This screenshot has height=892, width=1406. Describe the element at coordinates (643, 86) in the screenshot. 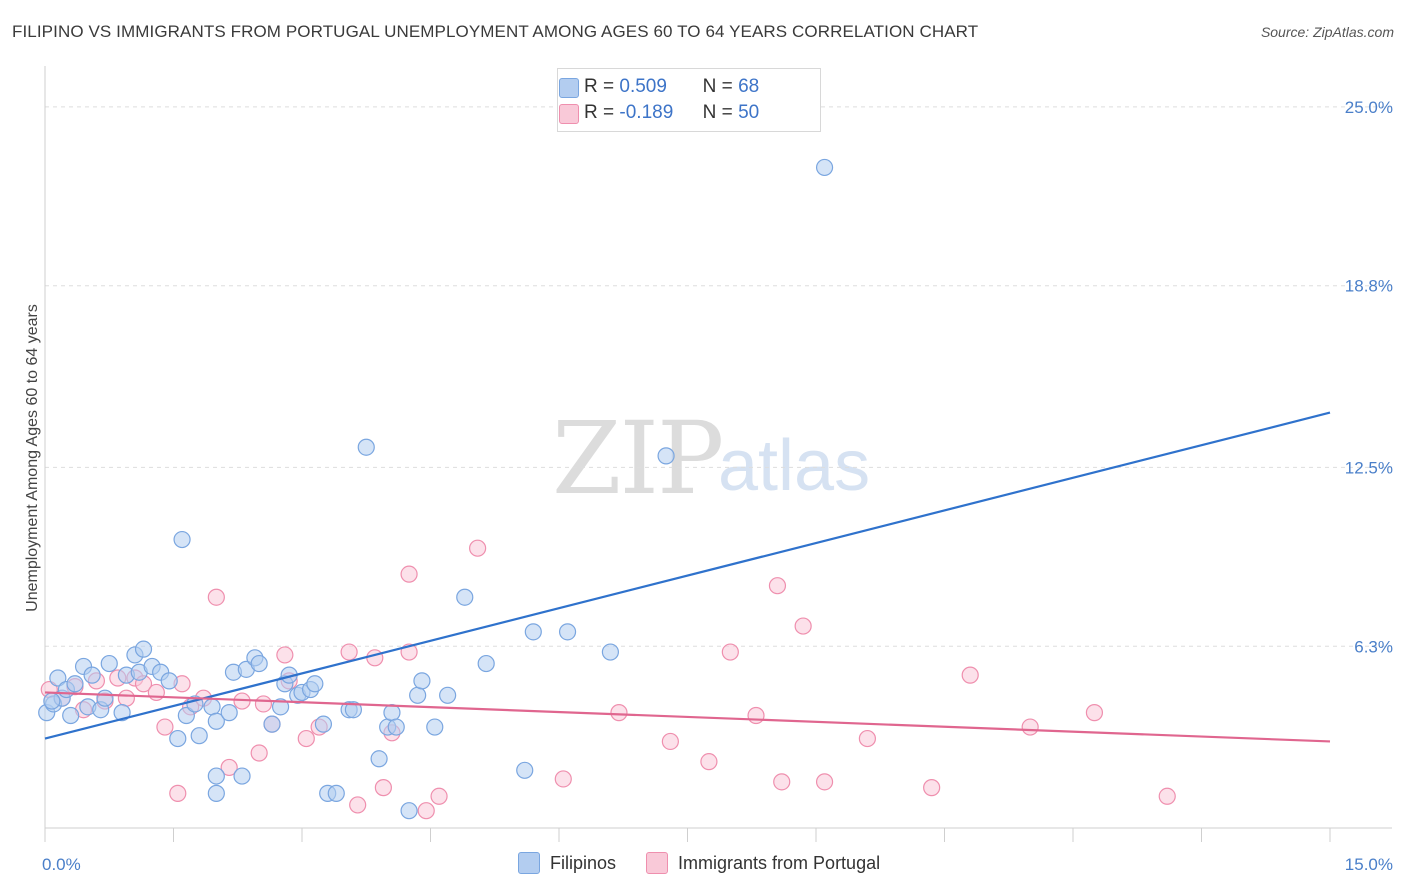

I see `legend-r-value: 0.509` at that location.